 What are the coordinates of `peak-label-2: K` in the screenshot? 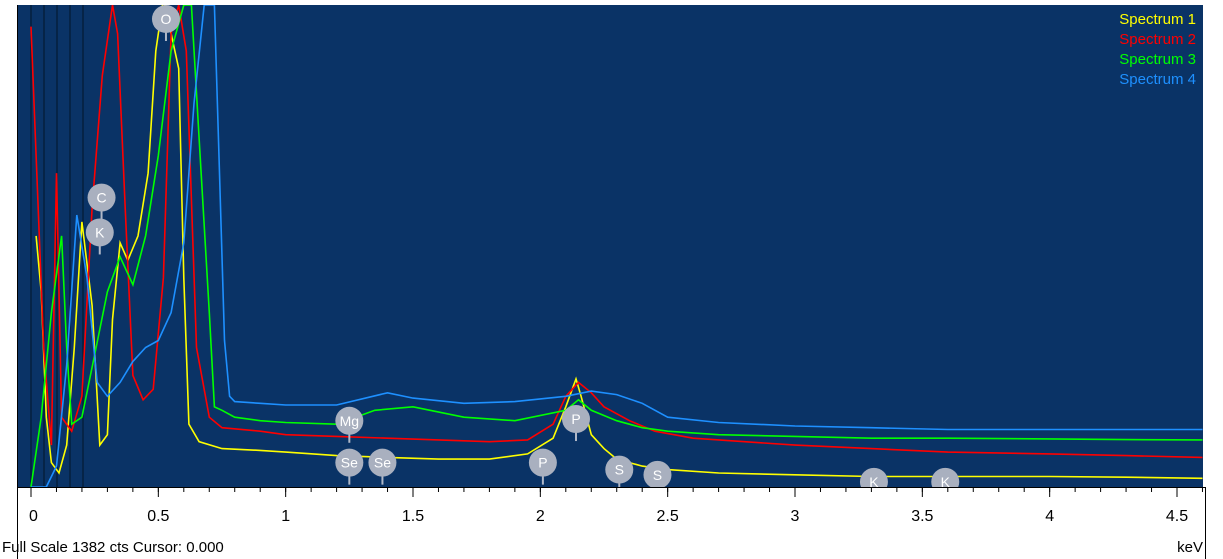 It's located at (100, 232).